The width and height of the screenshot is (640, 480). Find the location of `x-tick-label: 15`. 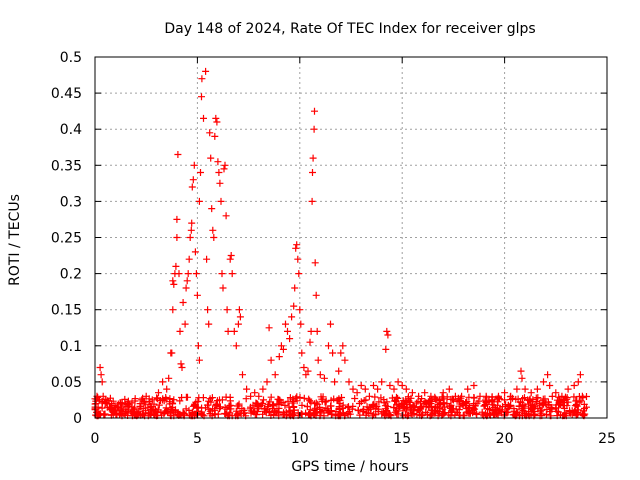

x-tick-label: 15 is located at coordinates (402, 439).